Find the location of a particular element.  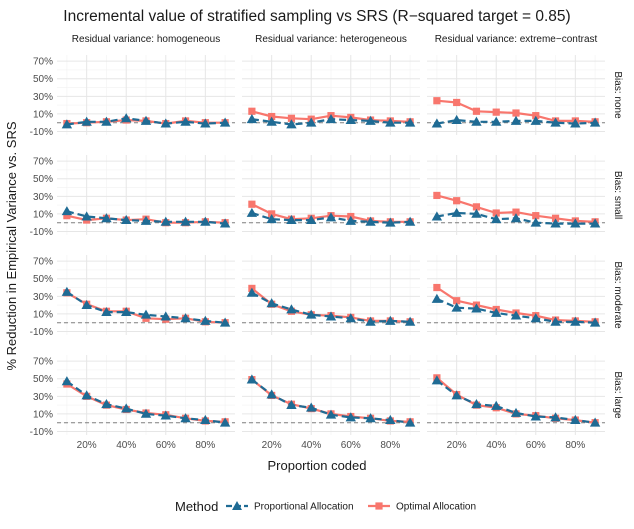

y-tick-label: 10% is located at coordinates (43, 414).